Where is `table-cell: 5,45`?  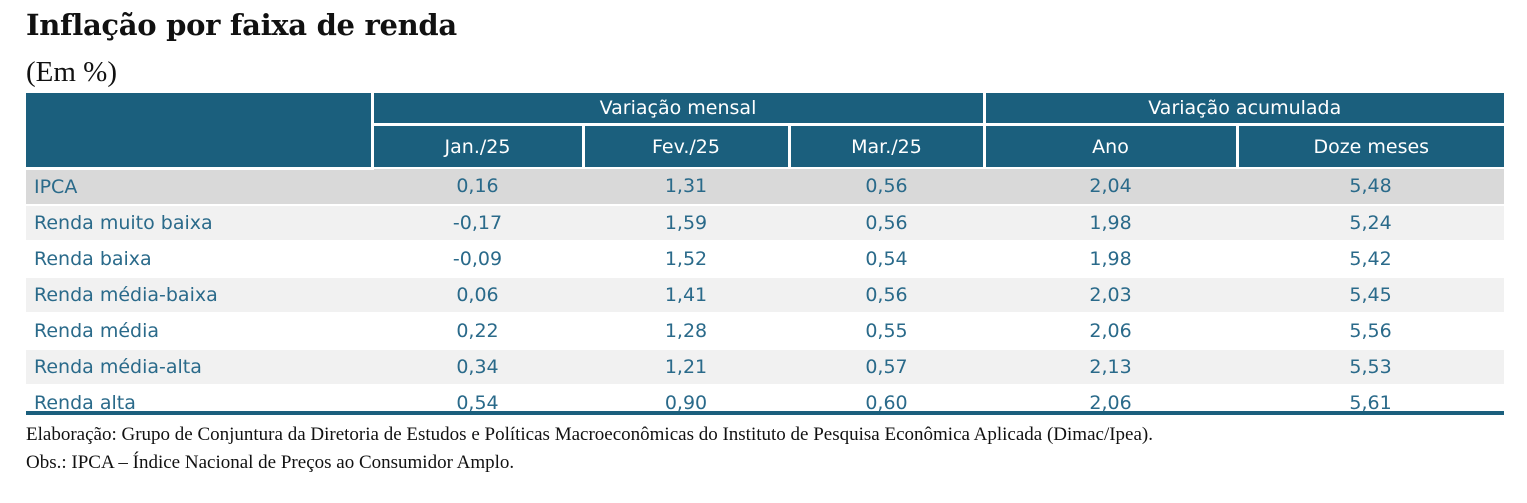
table-cell: 5,45 is located at coordinates (1371, 294).